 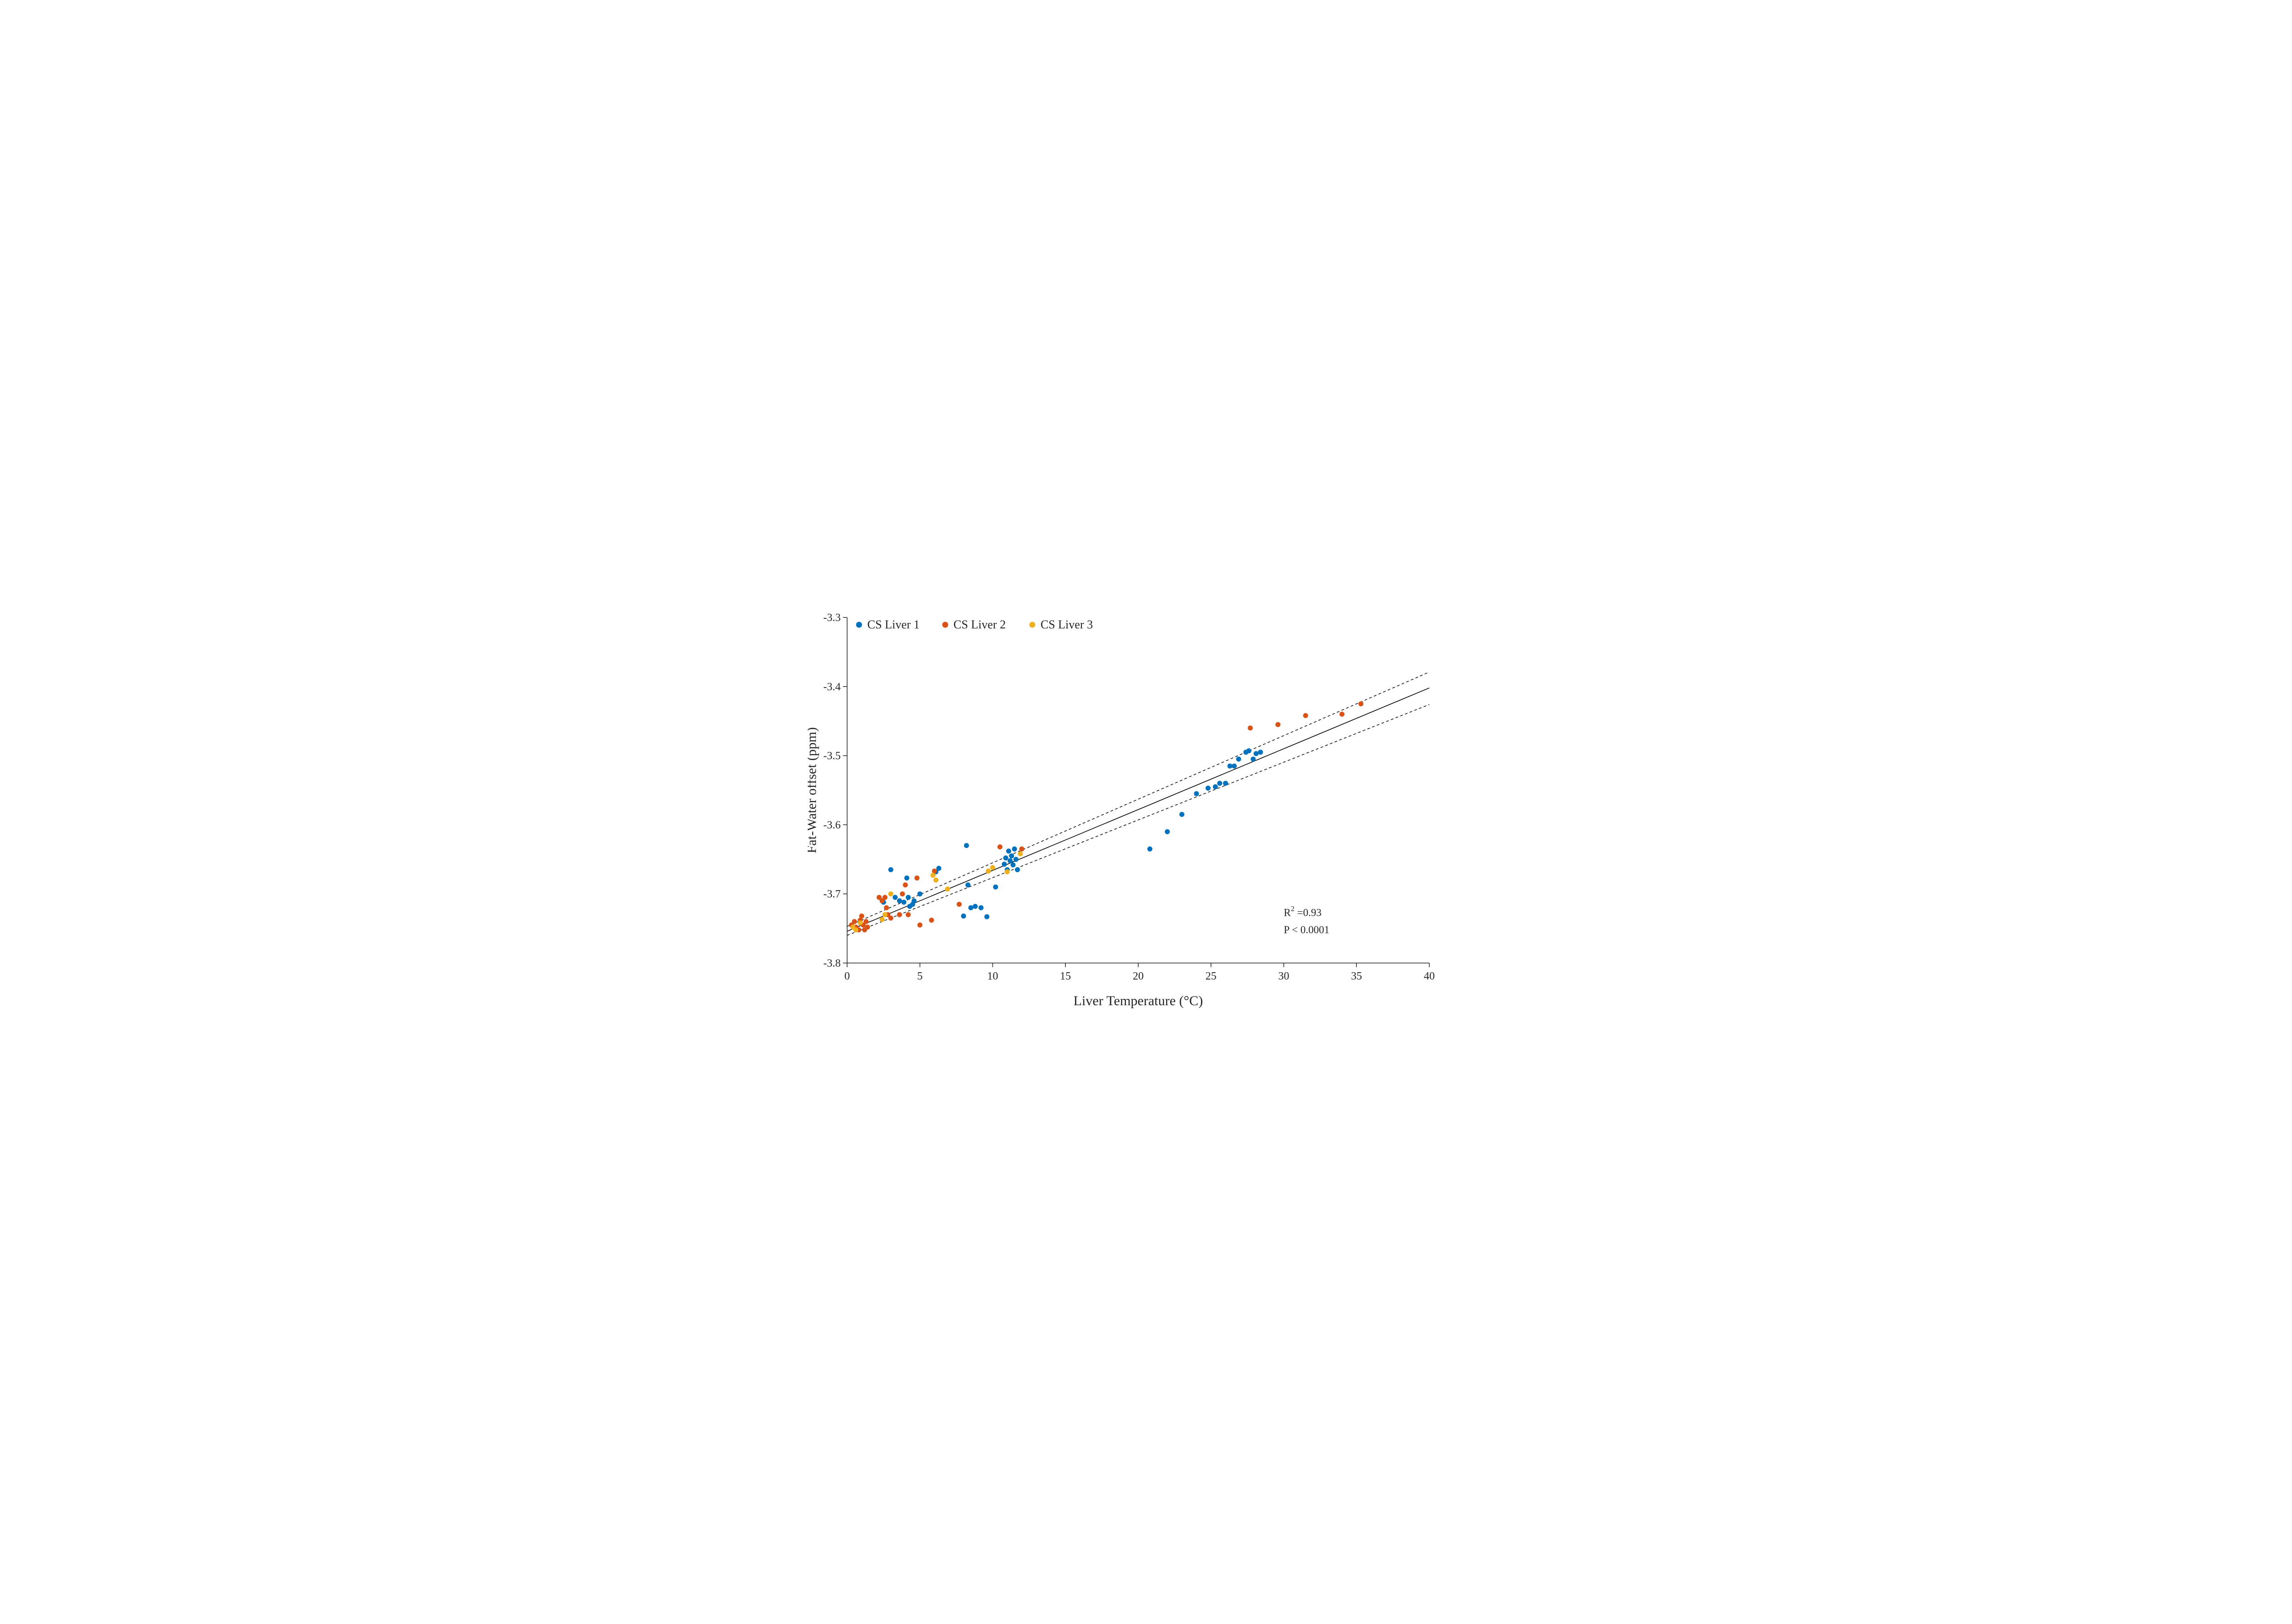 What do you see at coordinates (1283, 976) in the screenshot?
I see `x-tick-label: 30` at bounding box center [1283, 976].